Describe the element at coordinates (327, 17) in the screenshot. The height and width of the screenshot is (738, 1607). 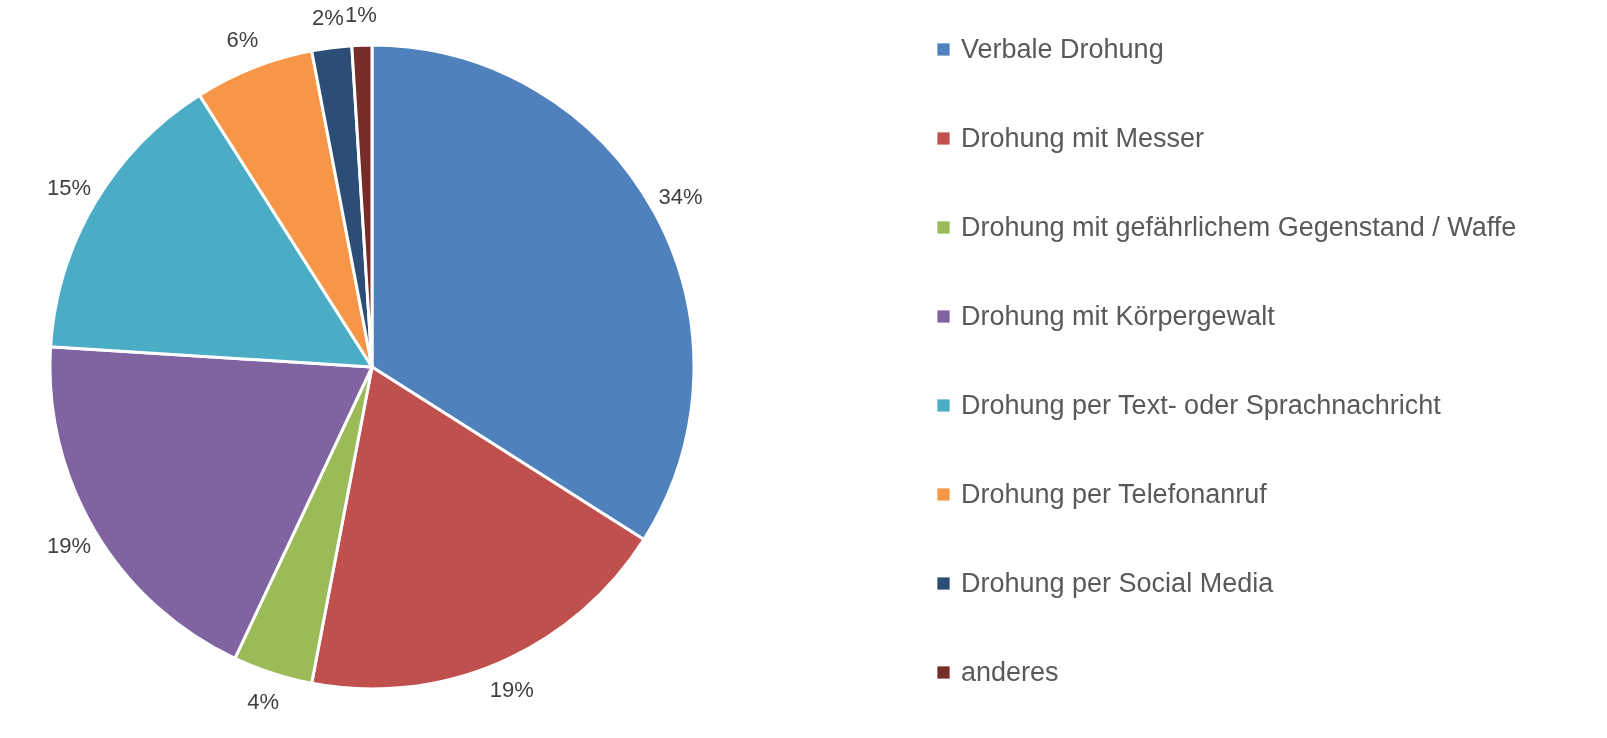
I see `data-label: 2%` at that location.